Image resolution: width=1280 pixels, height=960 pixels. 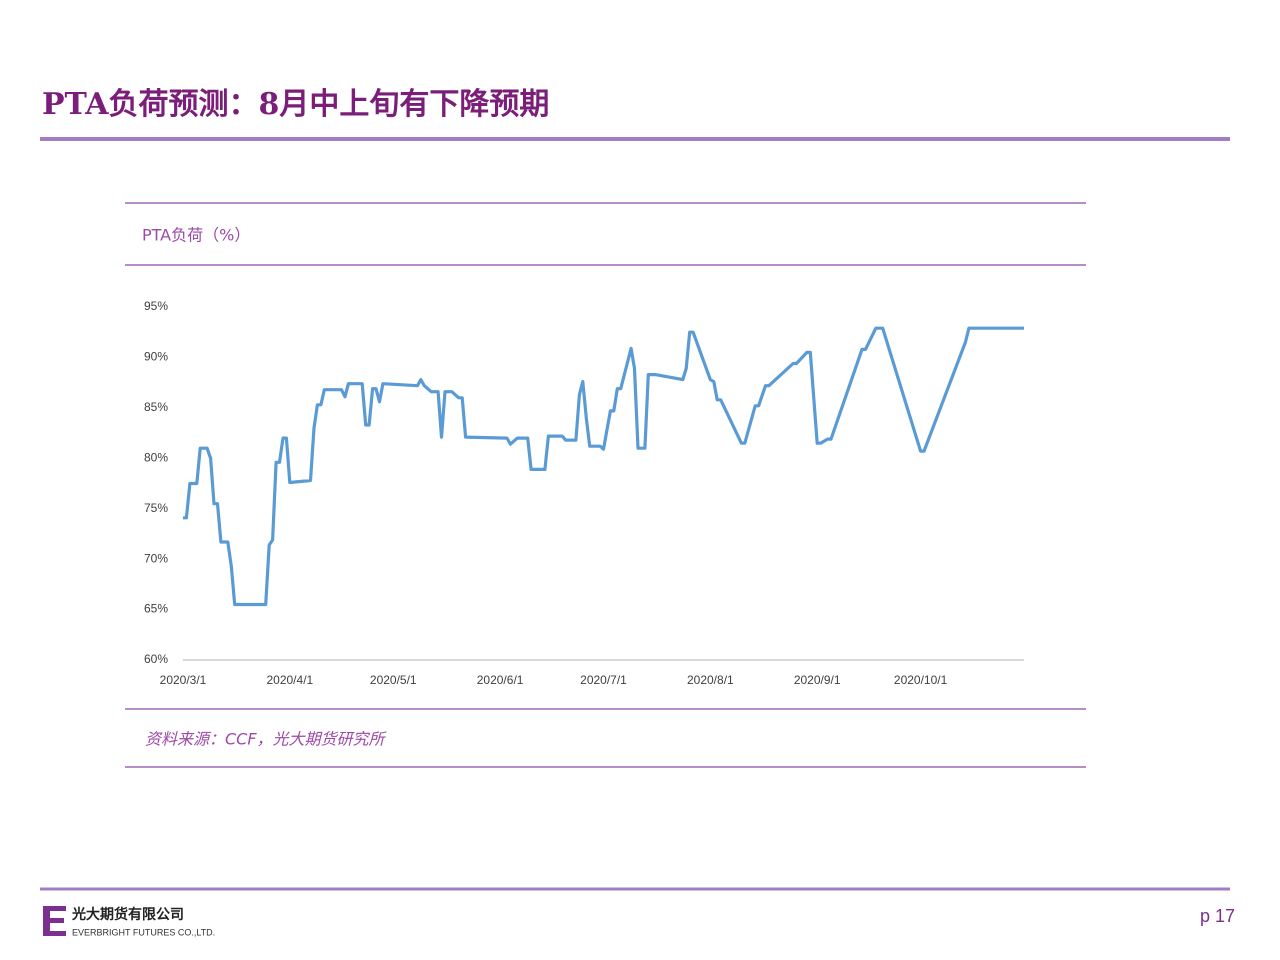 What do you see at coordinates (603, 680) in the screenshot?
I see `x-tick-label: 2020/7/1` at bounding box center [603, 680].